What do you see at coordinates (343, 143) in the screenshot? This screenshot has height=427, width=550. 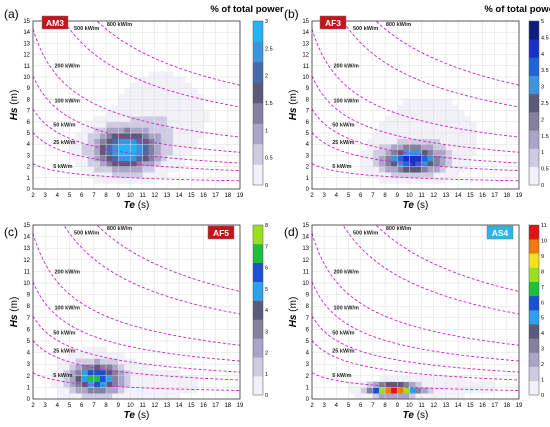 I see `contour-label: 25 kW/m` at bounding box center [343, 143].